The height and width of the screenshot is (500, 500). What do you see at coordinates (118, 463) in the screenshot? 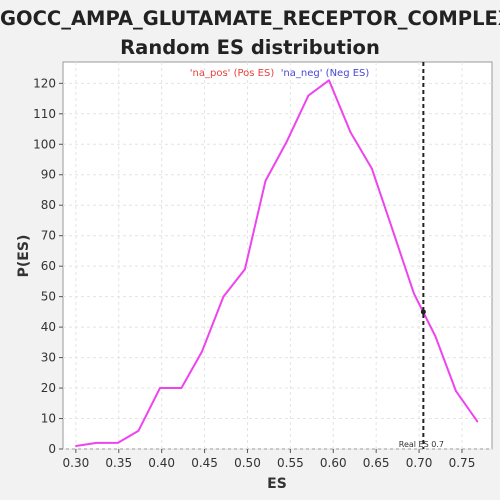
I see `x-tick-label: 0.35` at bounding box center [118, 463].